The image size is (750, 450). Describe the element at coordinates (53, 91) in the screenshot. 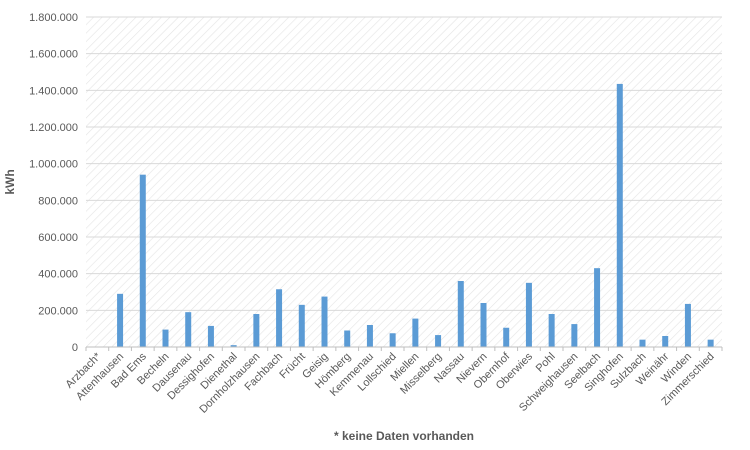

I see `y-tick-label: 1.400.000` at that location.